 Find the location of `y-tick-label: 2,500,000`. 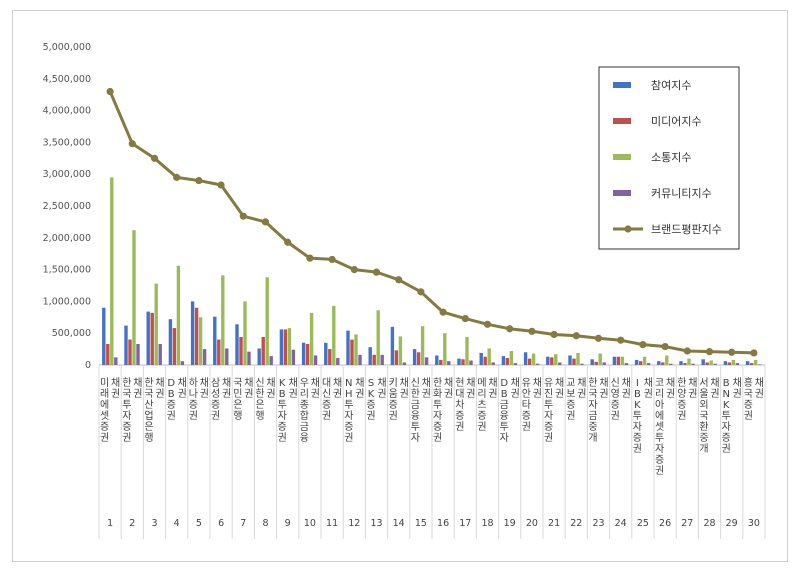

y-tick-label: 2,500,000 is located at coordinates (67, 206).